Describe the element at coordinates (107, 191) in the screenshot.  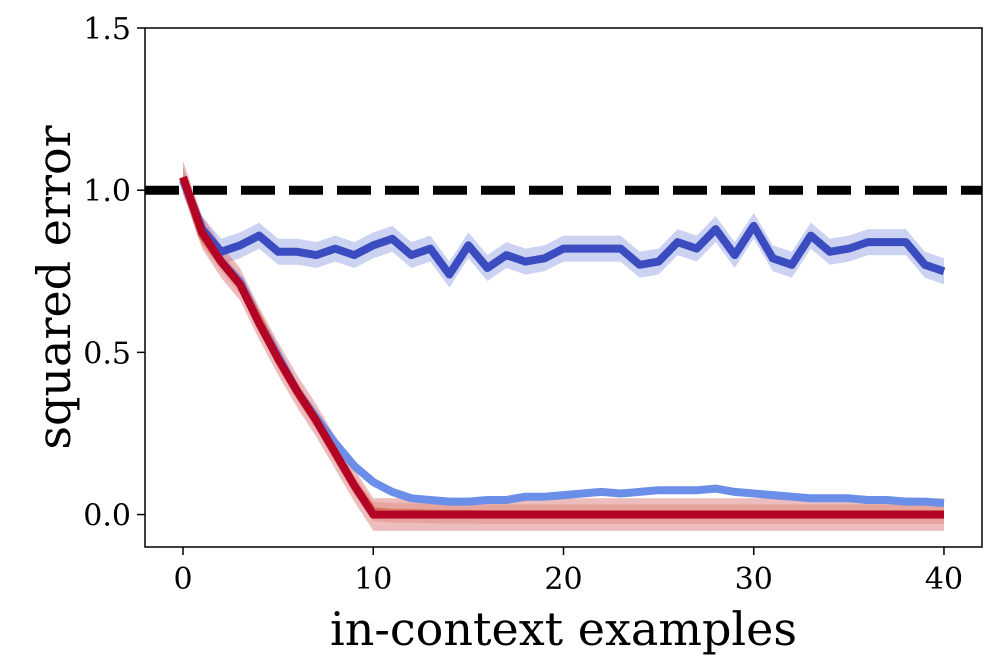
I see `y-tick-label: 1.0` at that location.